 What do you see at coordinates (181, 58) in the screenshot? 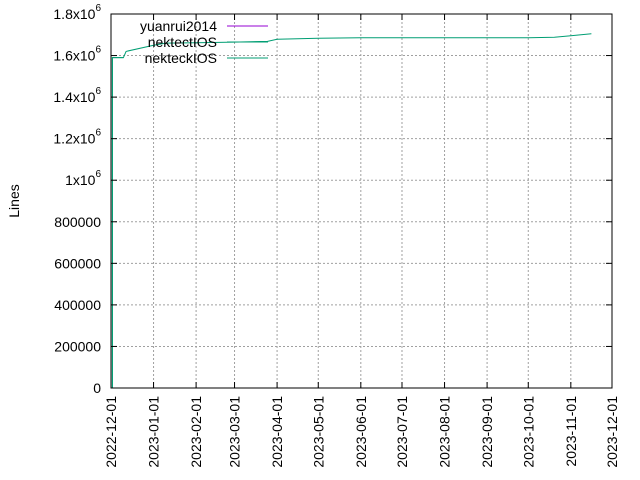
I see `legend-label: nekteckIOS` at bounding box center [181, 58].